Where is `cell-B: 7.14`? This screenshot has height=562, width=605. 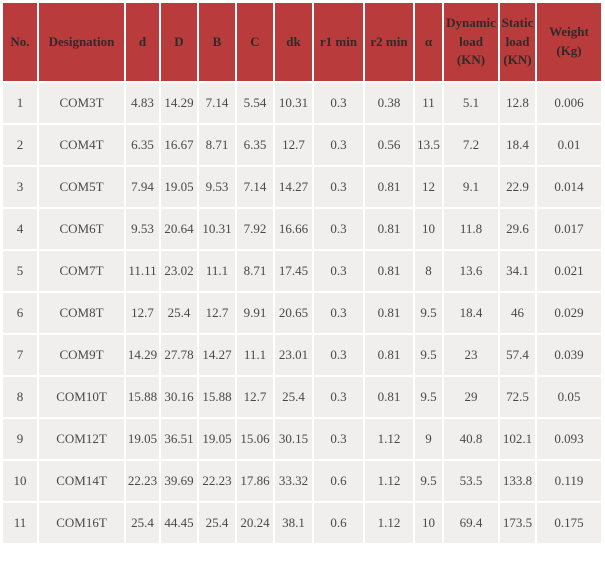
cell-B: 7.14 is located at coordinates (217, 103).